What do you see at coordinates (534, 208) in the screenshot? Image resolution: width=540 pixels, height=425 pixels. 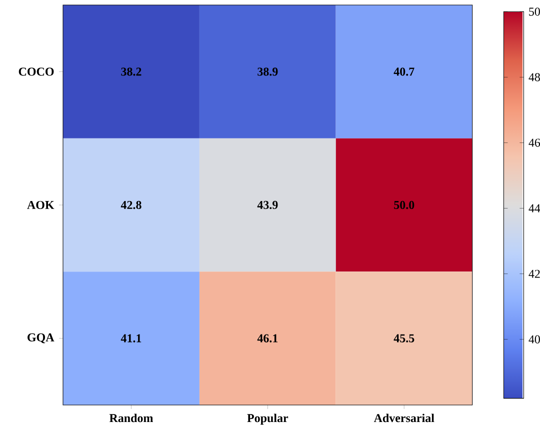 I see `color-bar-label: 44` at bounding box center [534, 208].